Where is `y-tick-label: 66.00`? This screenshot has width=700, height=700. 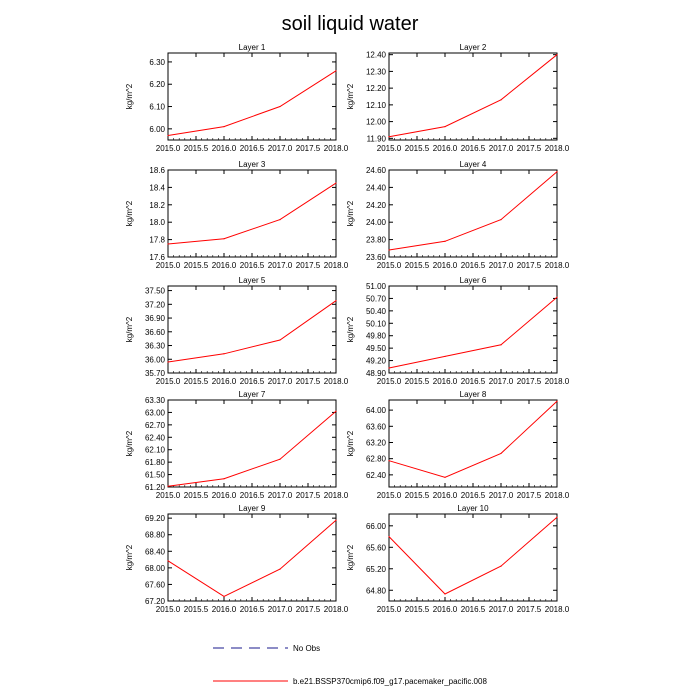
y-tick-label: 66.00 is located at coordinates (376, 526).